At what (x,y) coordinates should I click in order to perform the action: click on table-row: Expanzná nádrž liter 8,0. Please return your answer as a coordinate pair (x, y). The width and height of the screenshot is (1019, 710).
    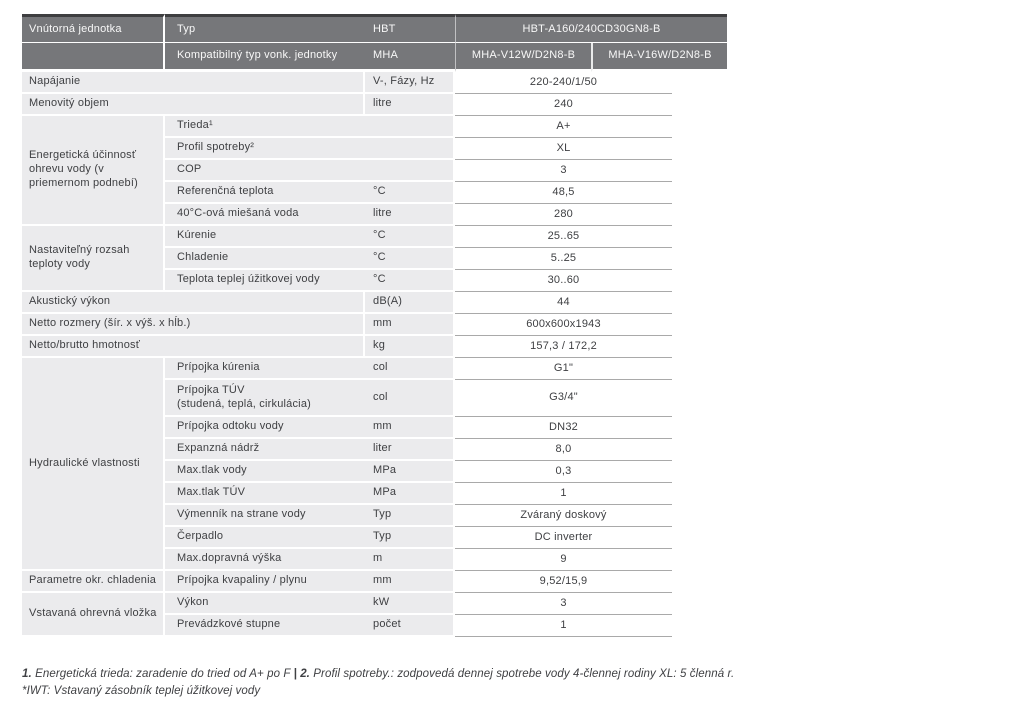
    Looking at the image, I should click on (374, 450).